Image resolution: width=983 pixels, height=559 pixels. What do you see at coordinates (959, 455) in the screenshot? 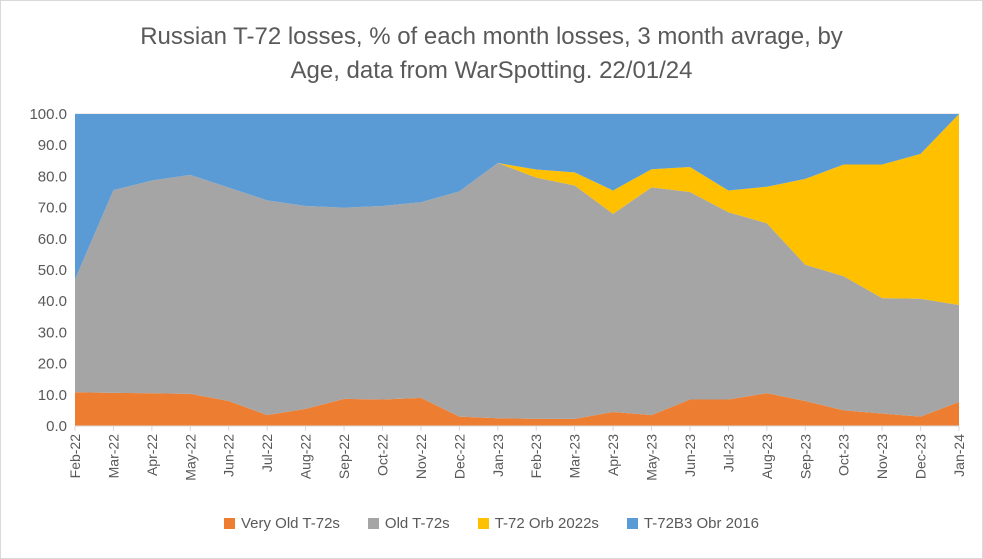
I see `x-tick-label: Jan-24` at bounding box center [959, 455].